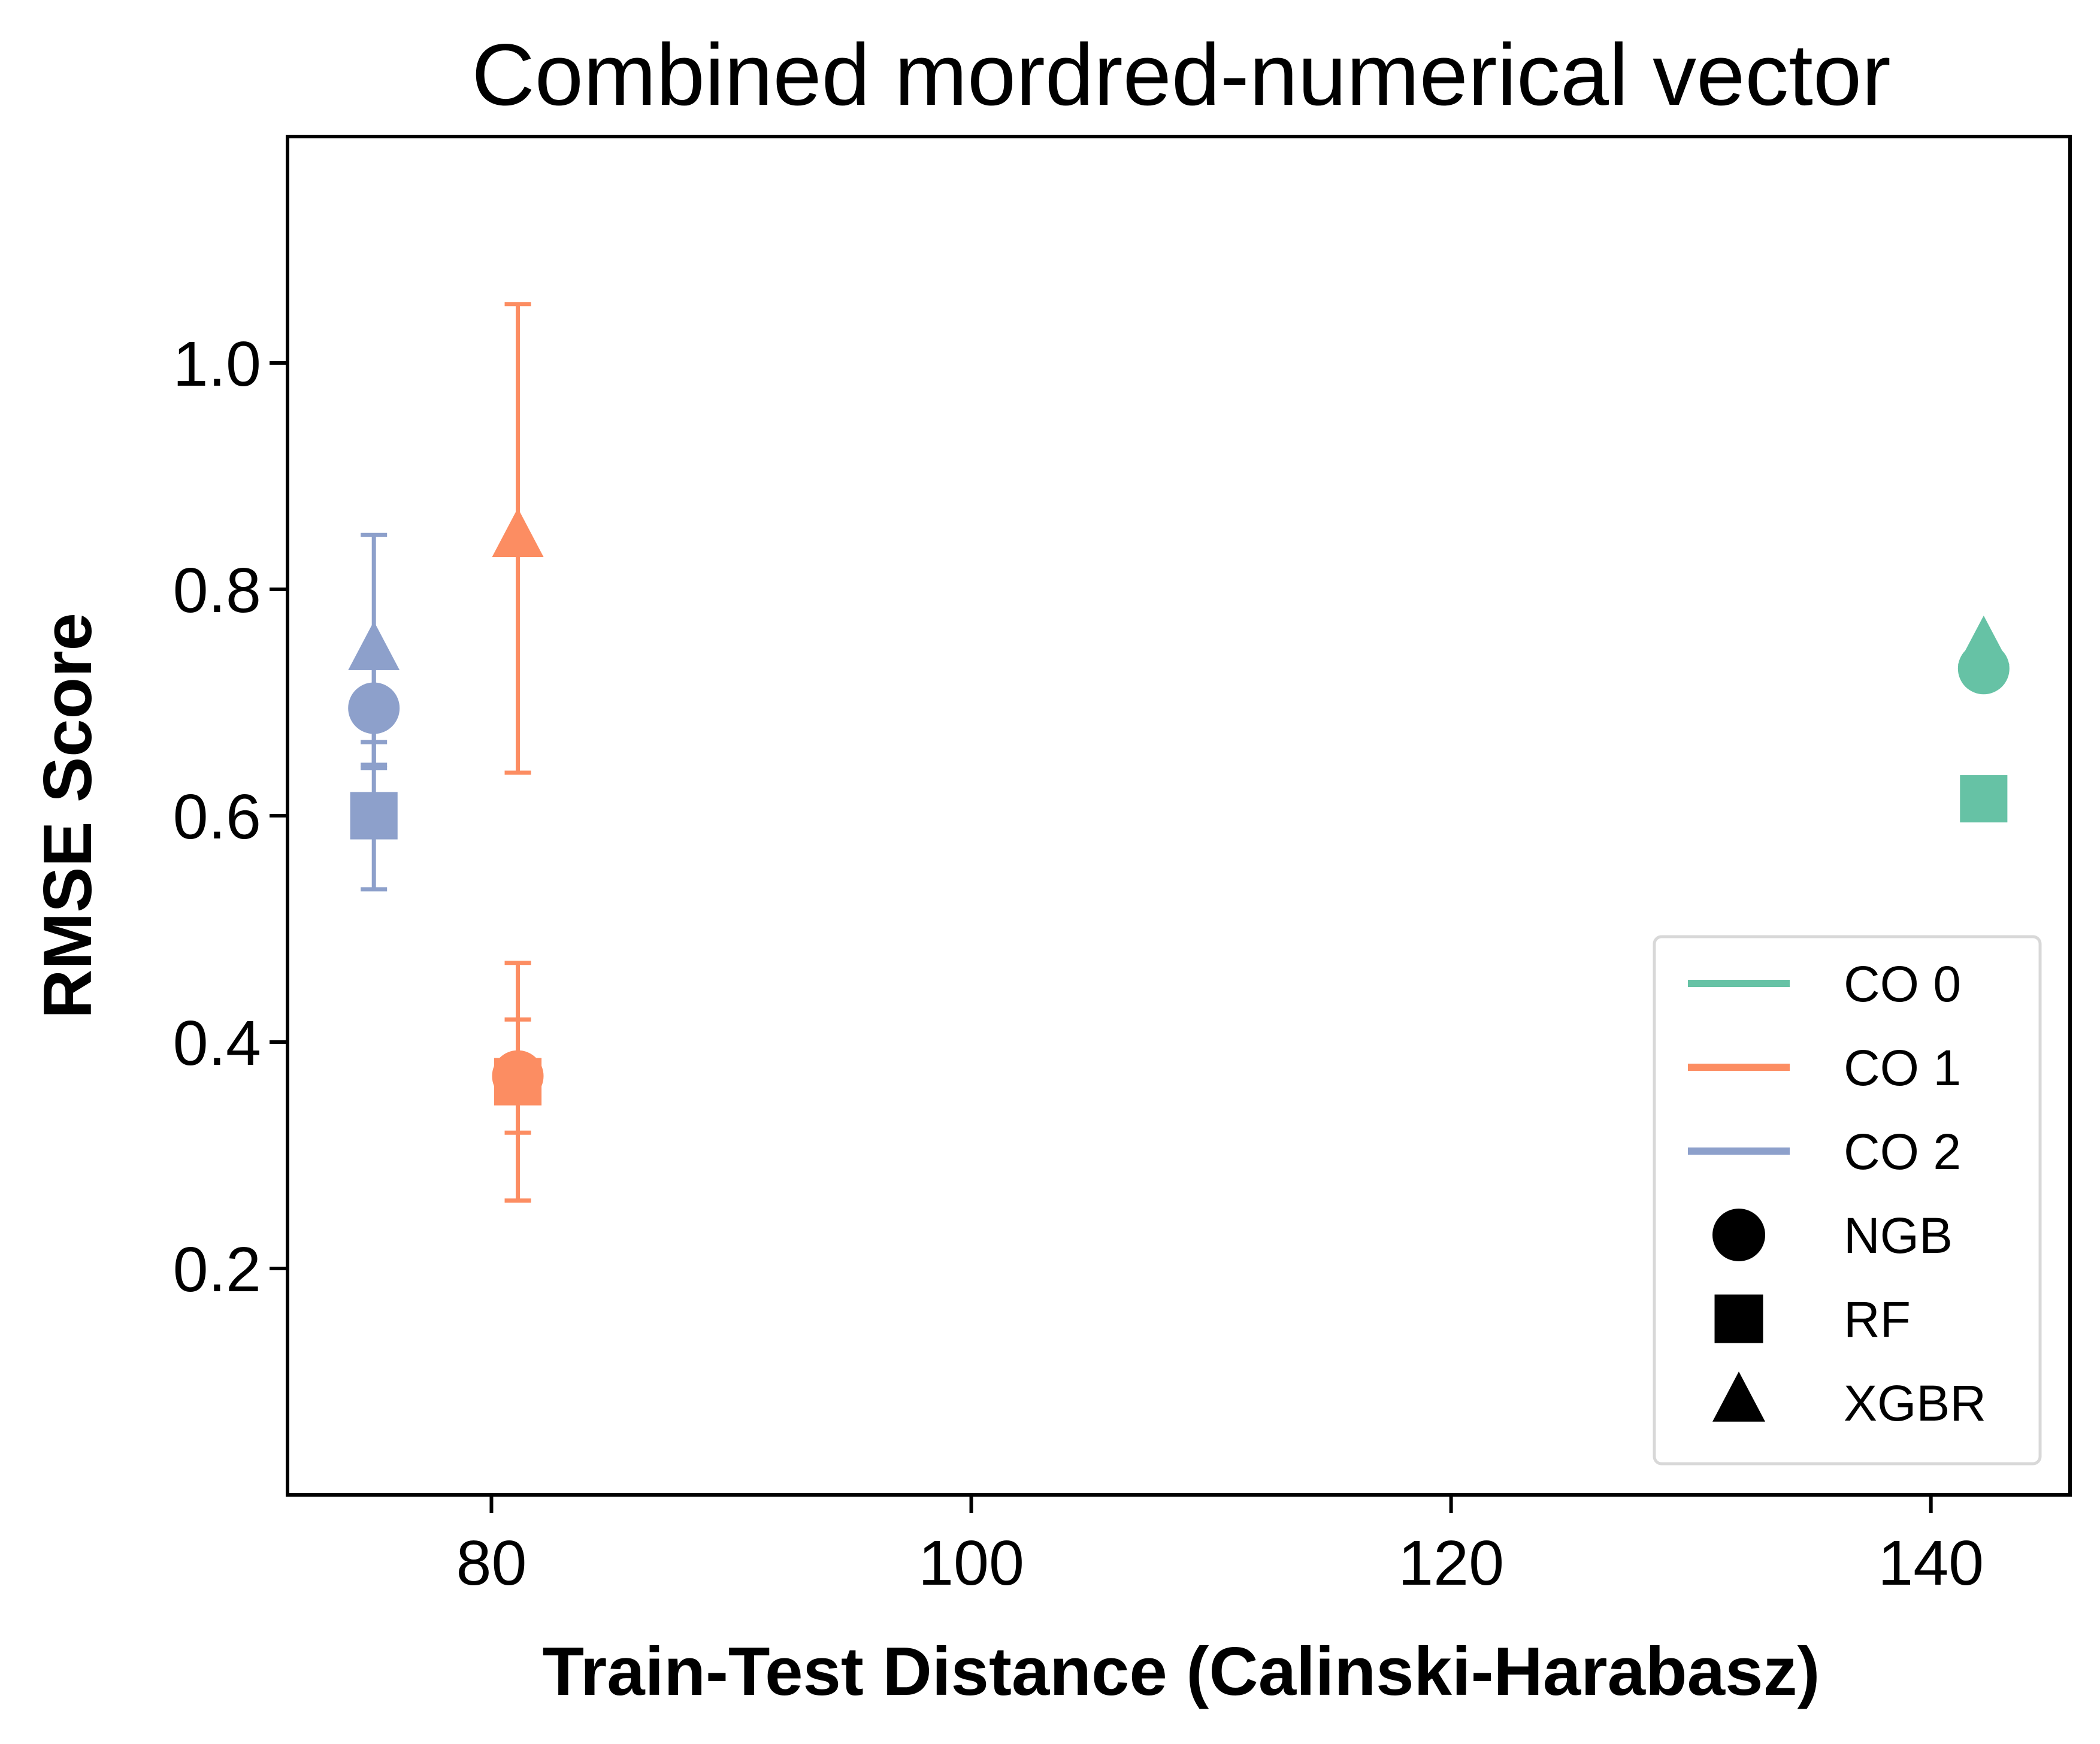 The image size is (2100, 1744). I want to click on y-axis: 0.2 0.4 0.6 0.8 1.0, so click(230, 817).